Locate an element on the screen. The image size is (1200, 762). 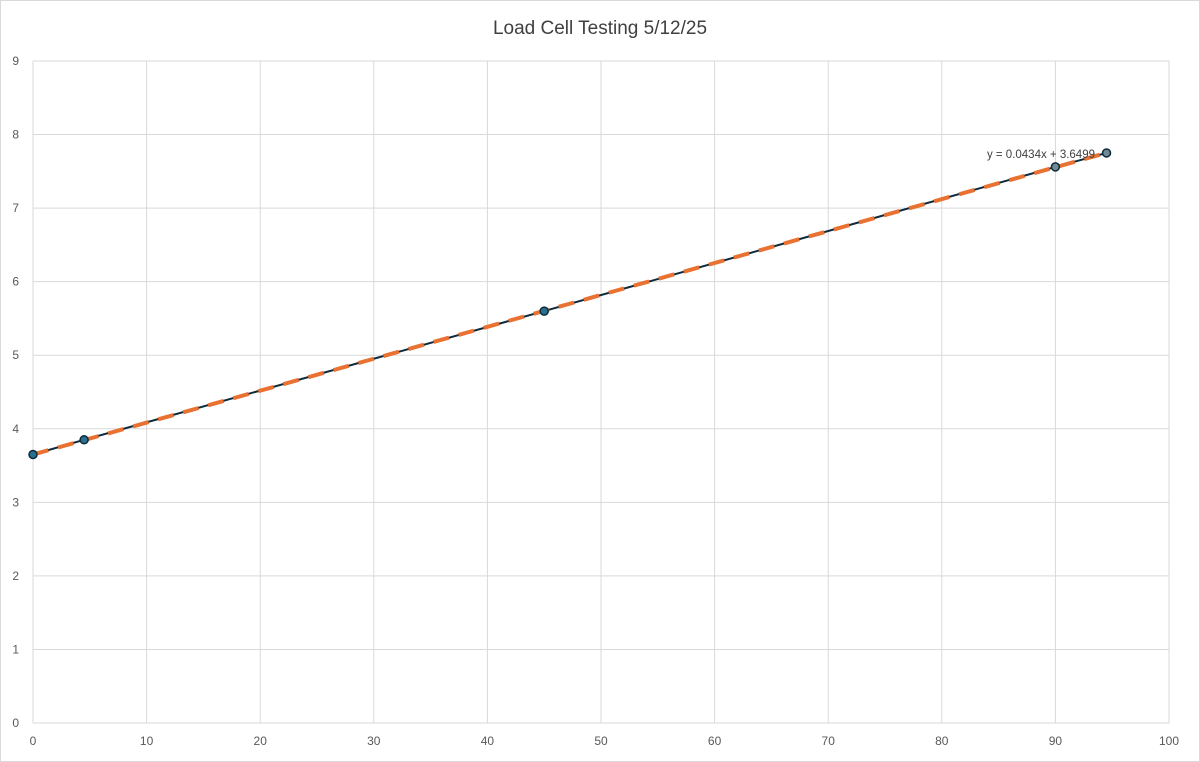
trendline-equation: y = 0.0434x + 3.6499 is located at coordinates (1041, 155).